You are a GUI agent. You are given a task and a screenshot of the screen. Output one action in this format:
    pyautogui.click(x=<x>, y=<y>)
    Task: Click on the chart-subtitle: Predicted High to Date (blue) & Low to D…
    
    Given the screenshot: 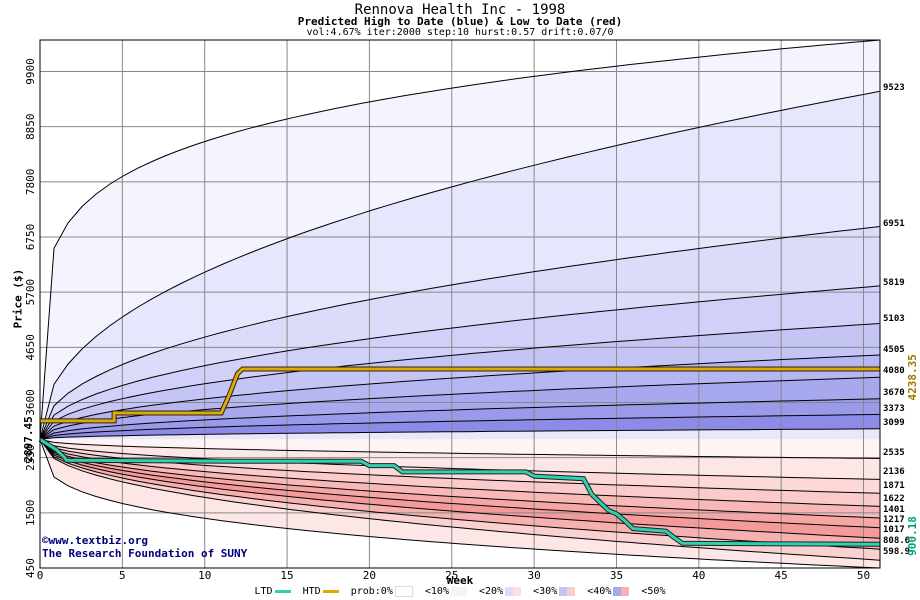 What is the action you would take?
    pyautogui.click(x=460, y=21)
    